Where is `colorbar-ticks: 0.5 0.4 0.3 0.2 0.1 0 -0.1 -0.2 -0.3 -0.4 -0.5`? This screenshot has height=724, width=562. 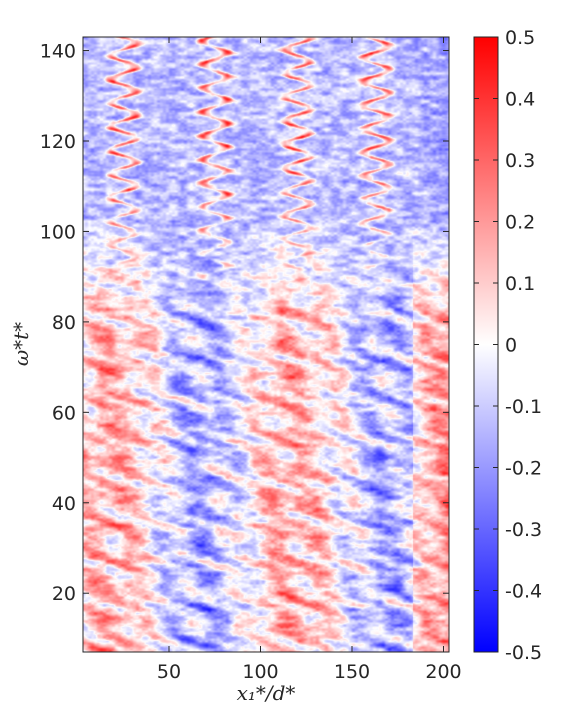 colorbar-ticks: 0.5 0.4 0.3 0.2 0.1 0 -0.1 -0.2 -0.3 -0.4 -0.5 is located at coordinates (508, 345).